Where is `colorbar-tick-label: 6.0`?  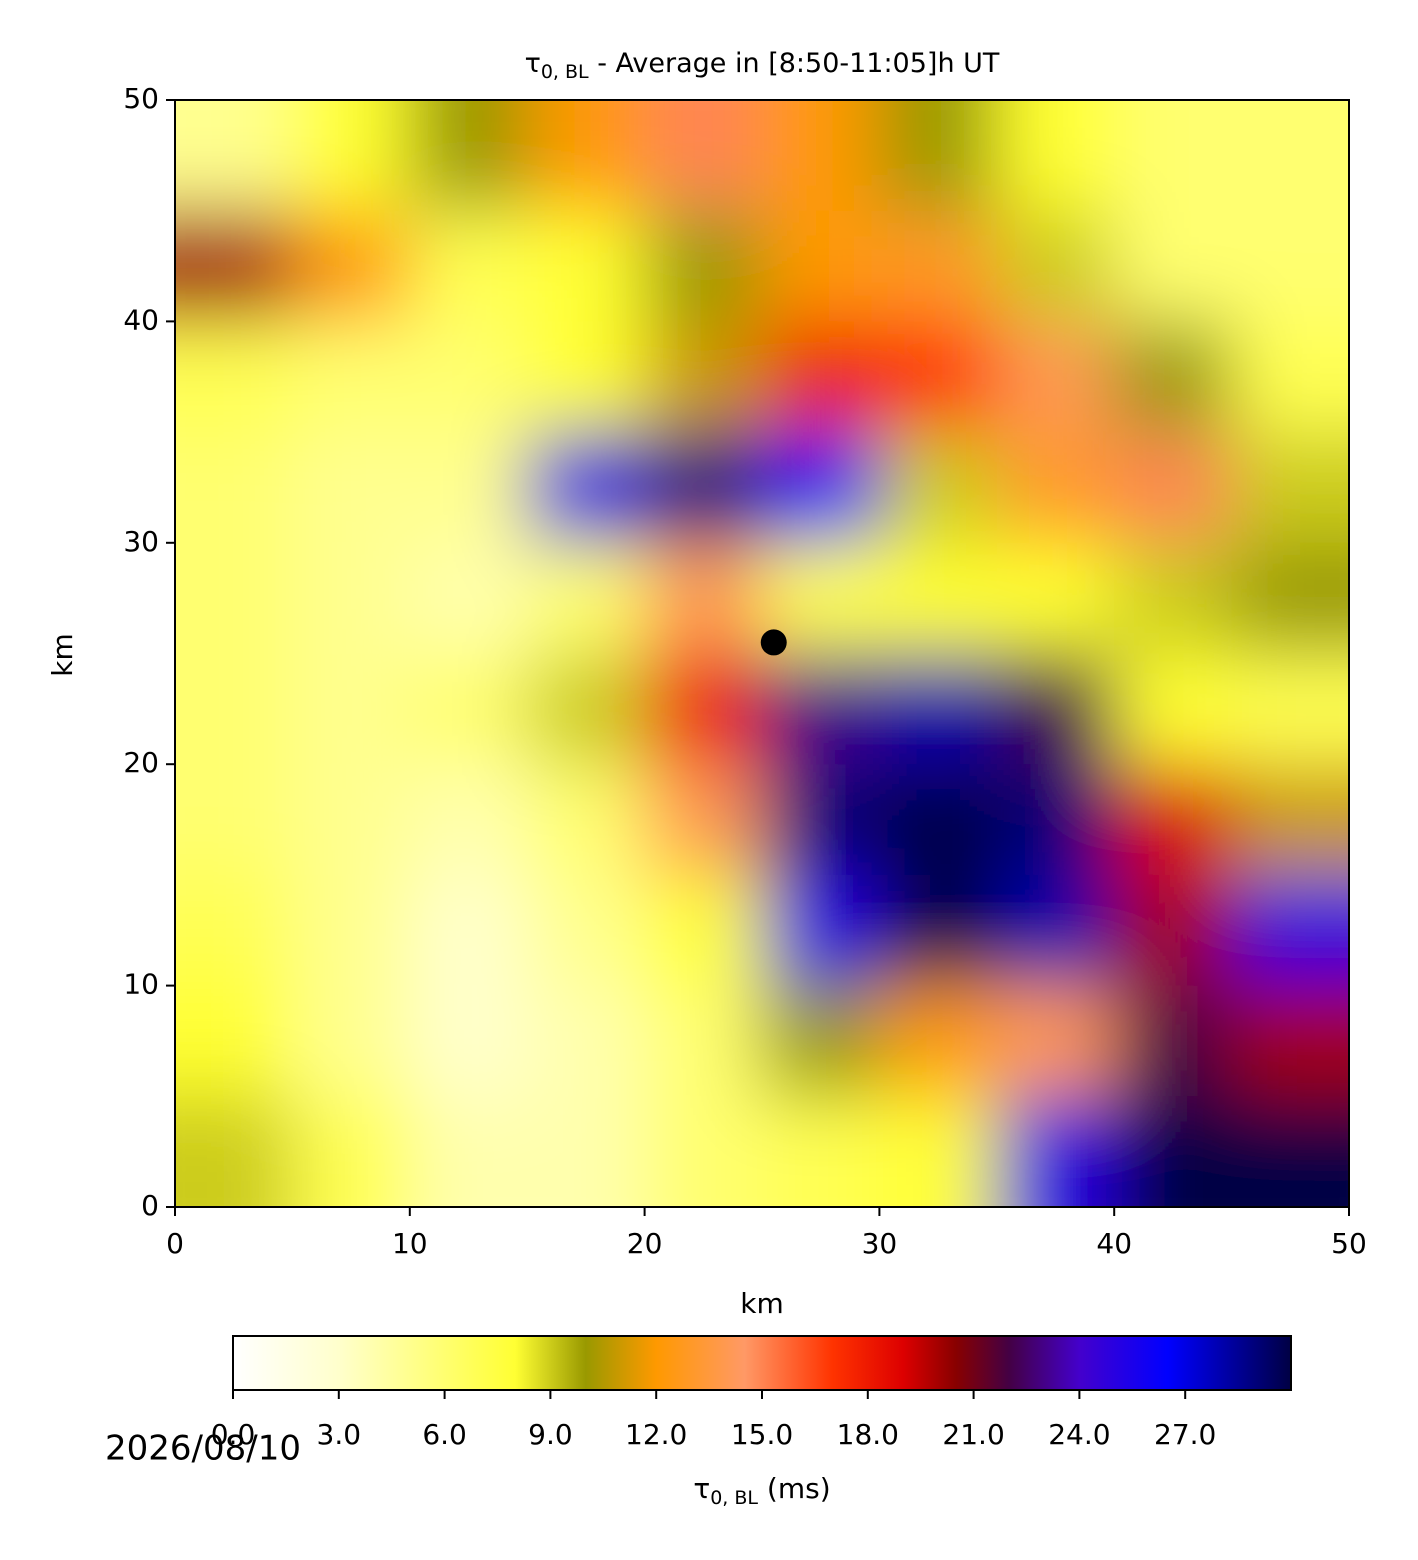 colorbar-tick-label: 6.0 is located at coordinates (444, 1434).